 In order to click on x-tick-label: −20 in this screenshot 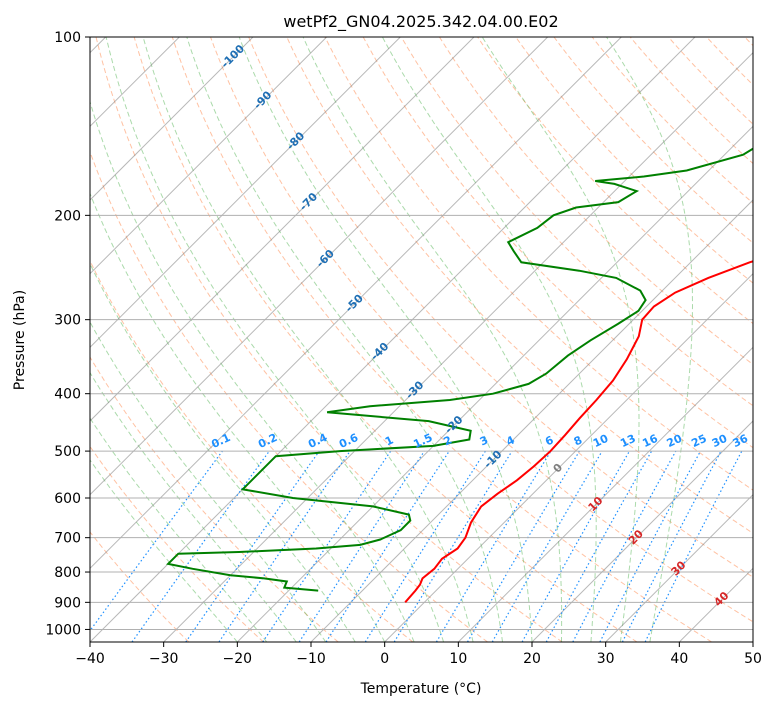, I will do `click(238, 659)`.